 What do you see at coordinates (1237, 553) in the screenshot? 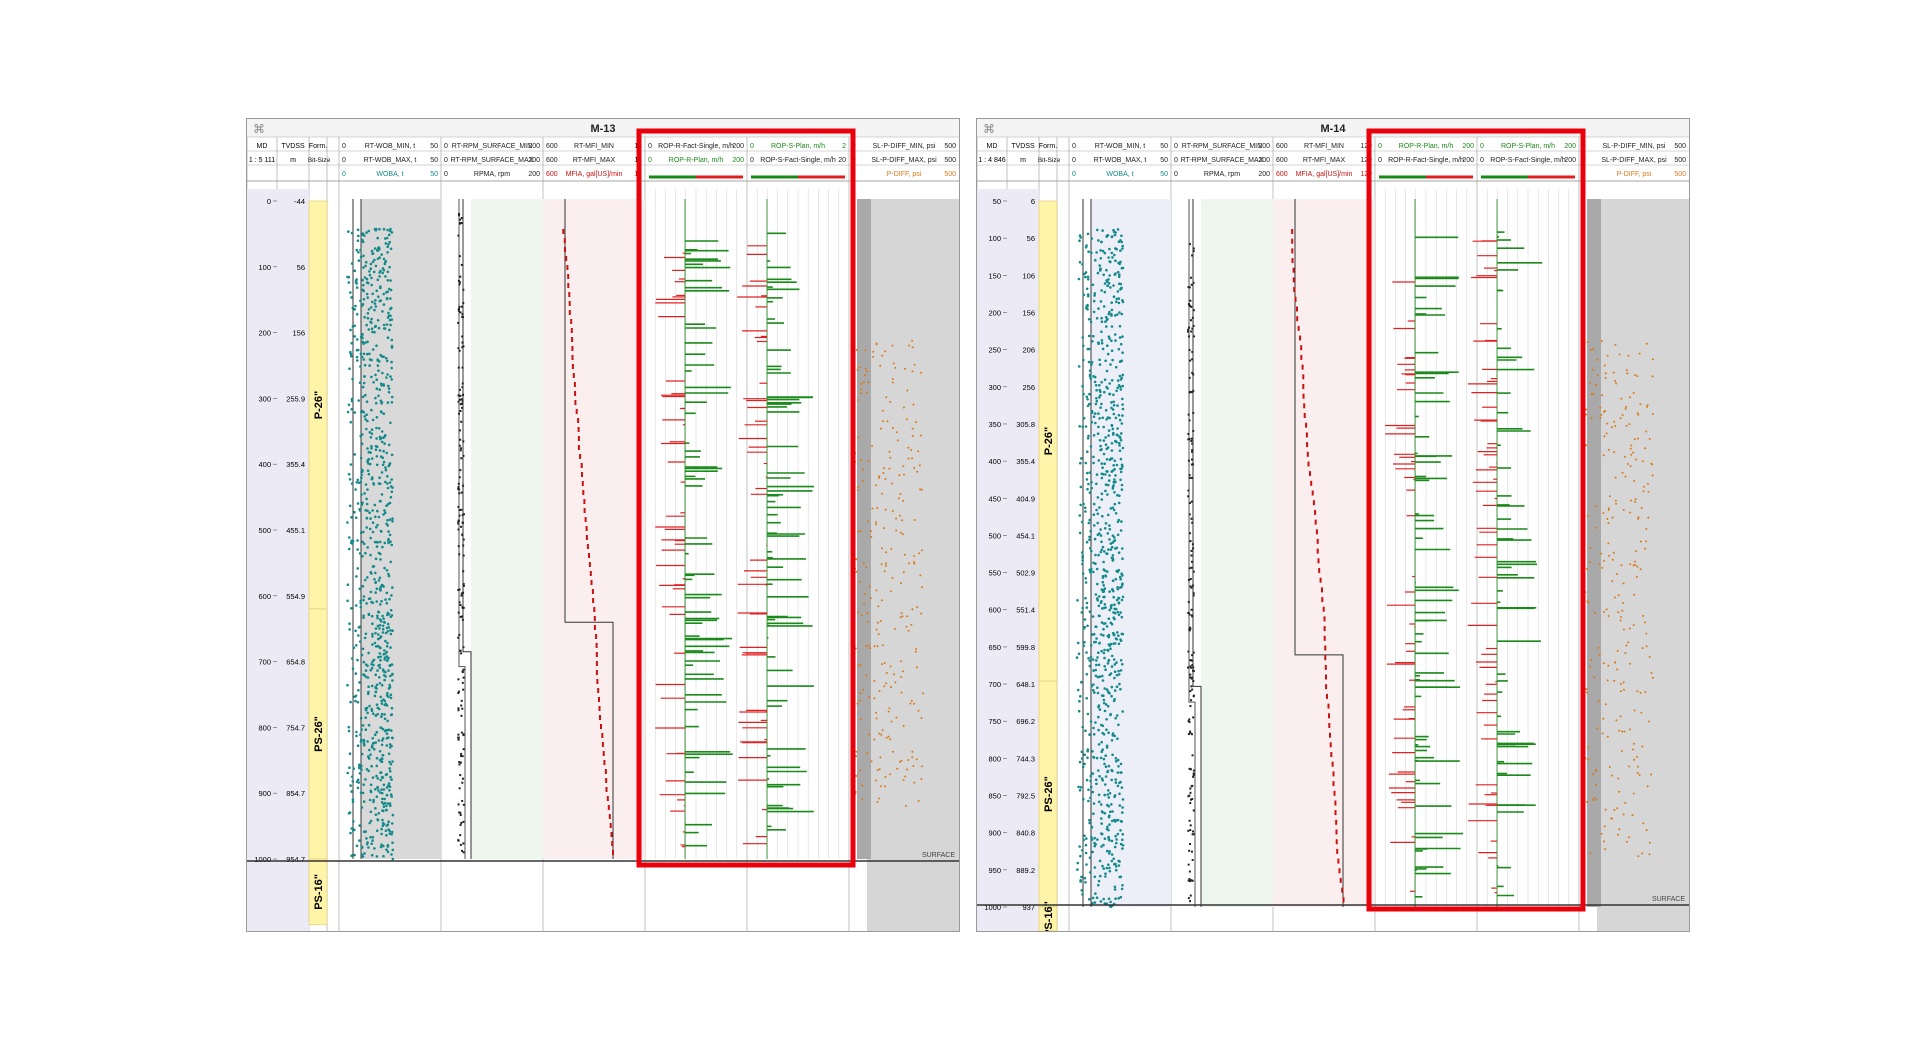
I see `rpm-track-bg` at bounding box center [1237, 553].